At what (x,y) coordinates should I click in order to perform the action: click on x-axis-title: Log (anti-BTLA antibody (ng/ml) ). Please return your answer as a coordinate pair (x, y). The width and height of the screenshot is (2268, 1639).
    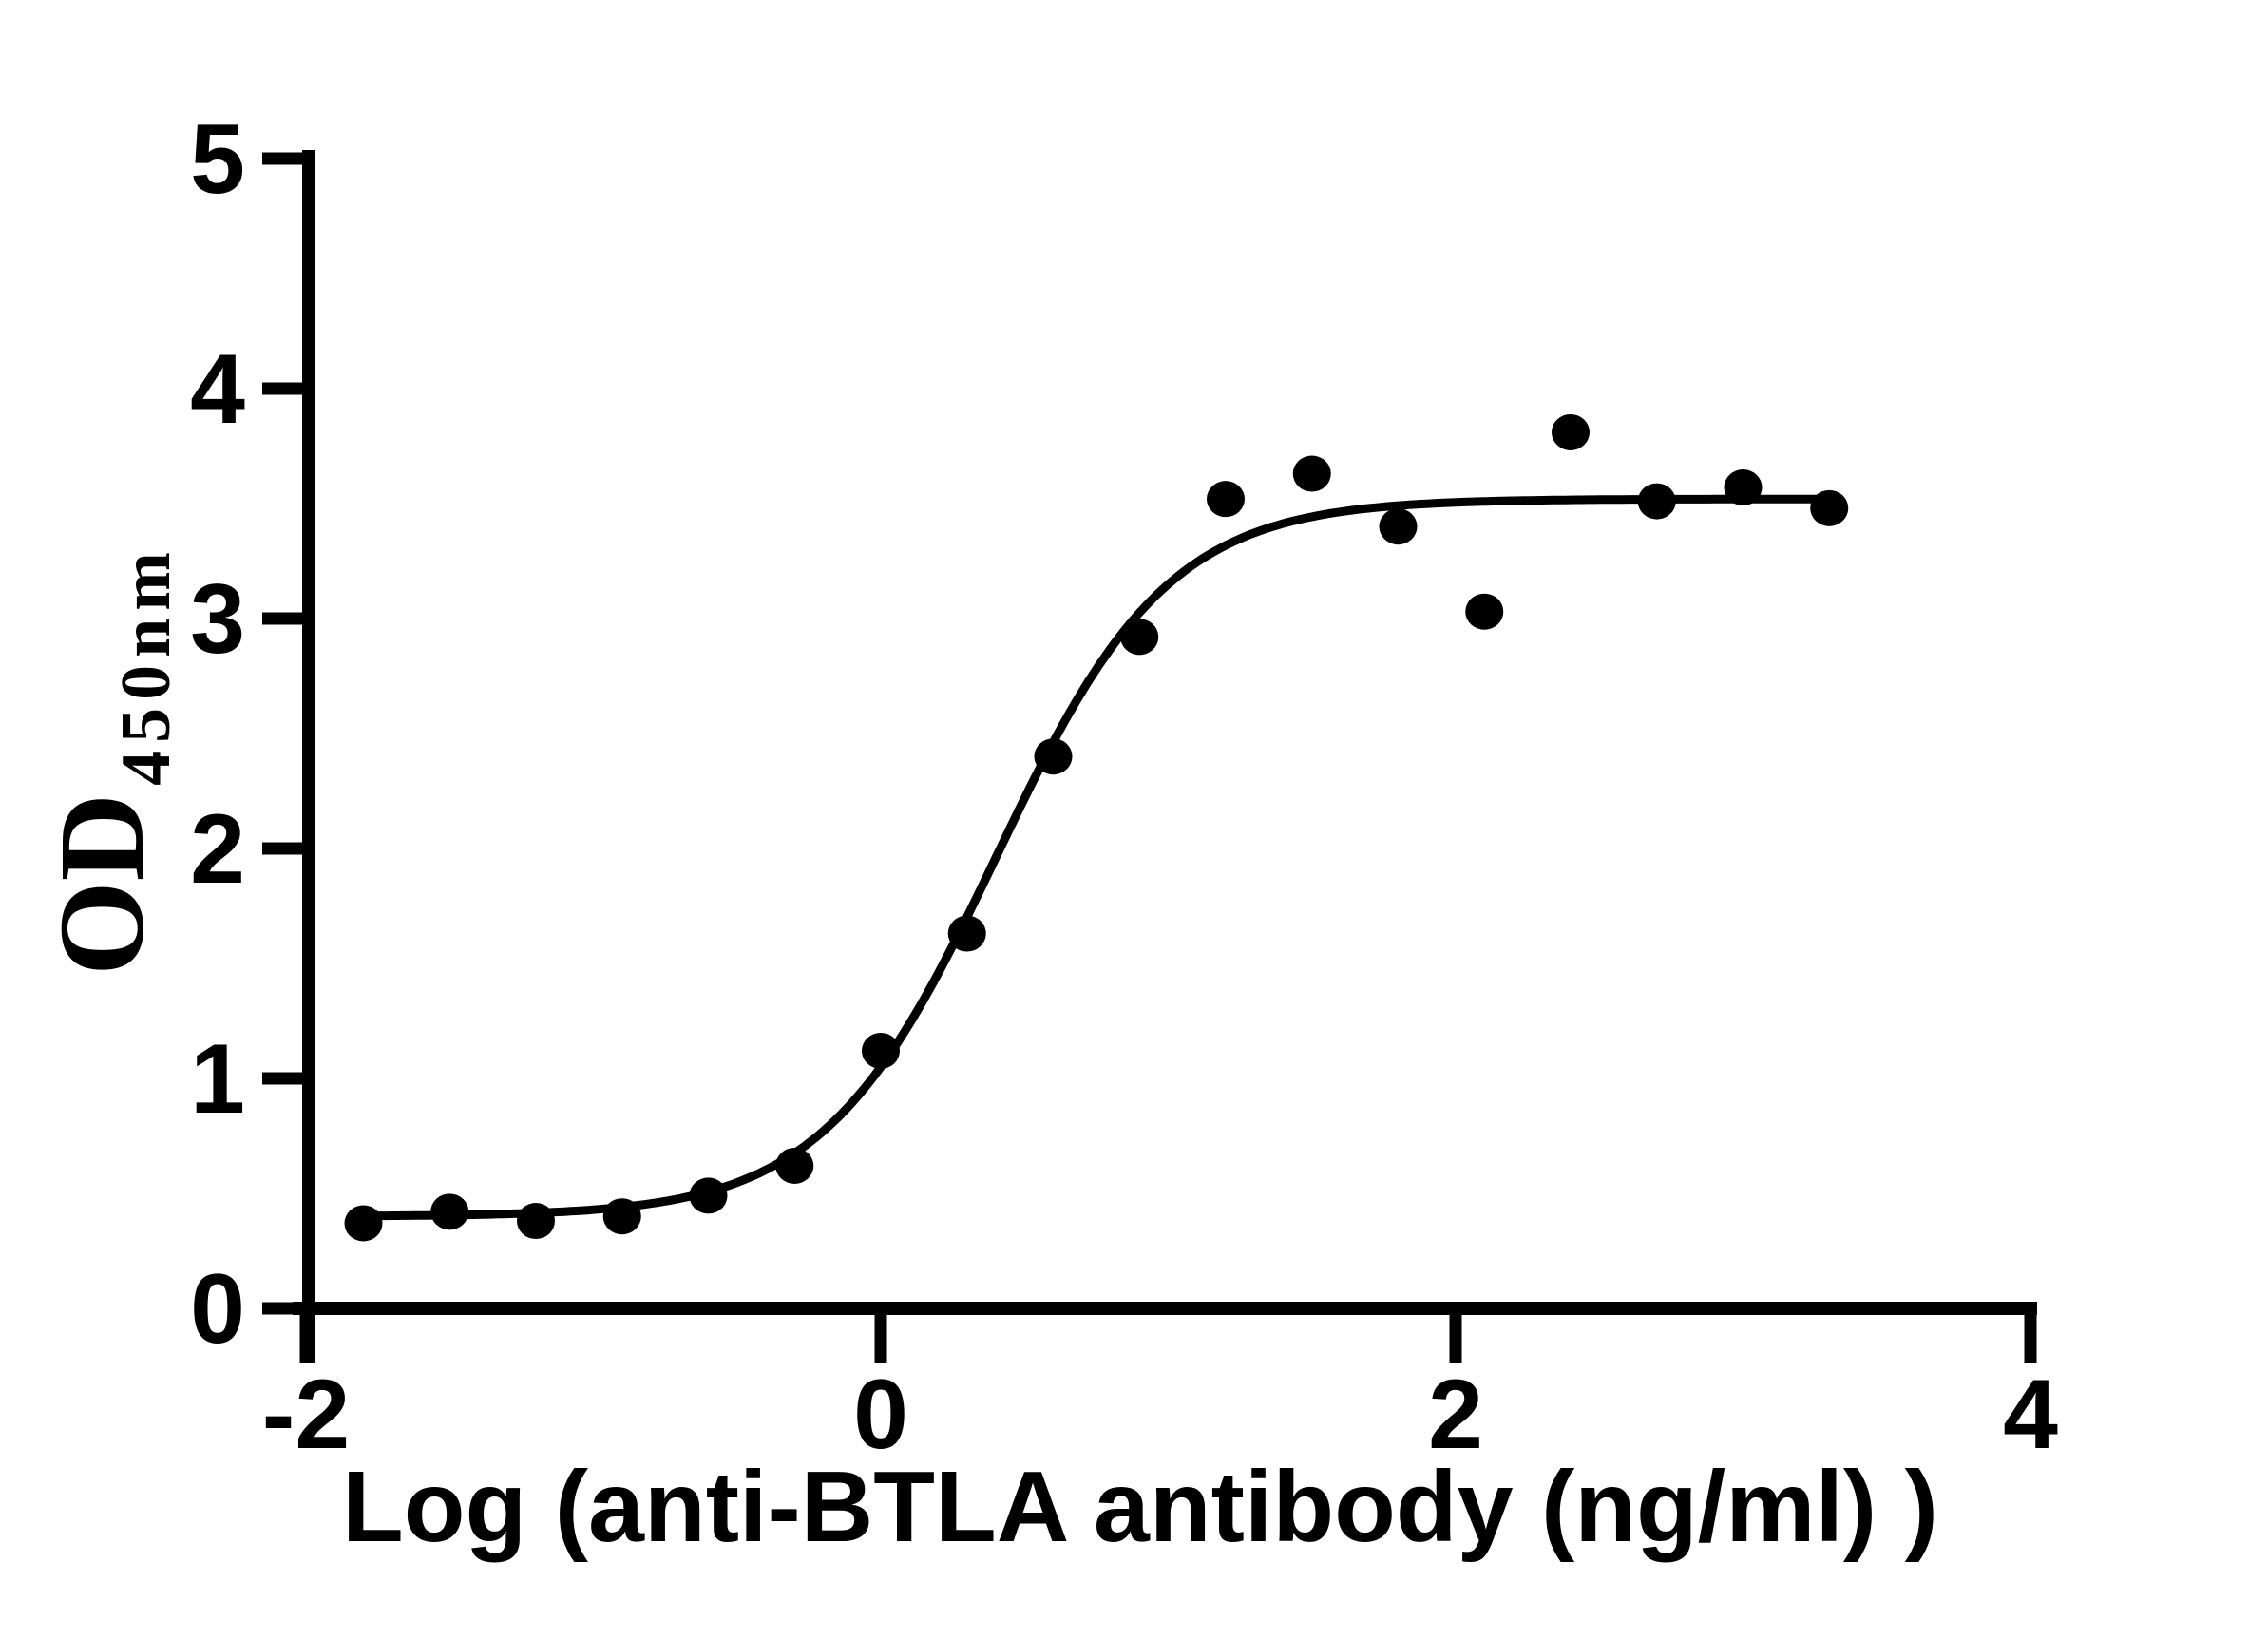
    Looking at the image, I should click on (1140, 1507).